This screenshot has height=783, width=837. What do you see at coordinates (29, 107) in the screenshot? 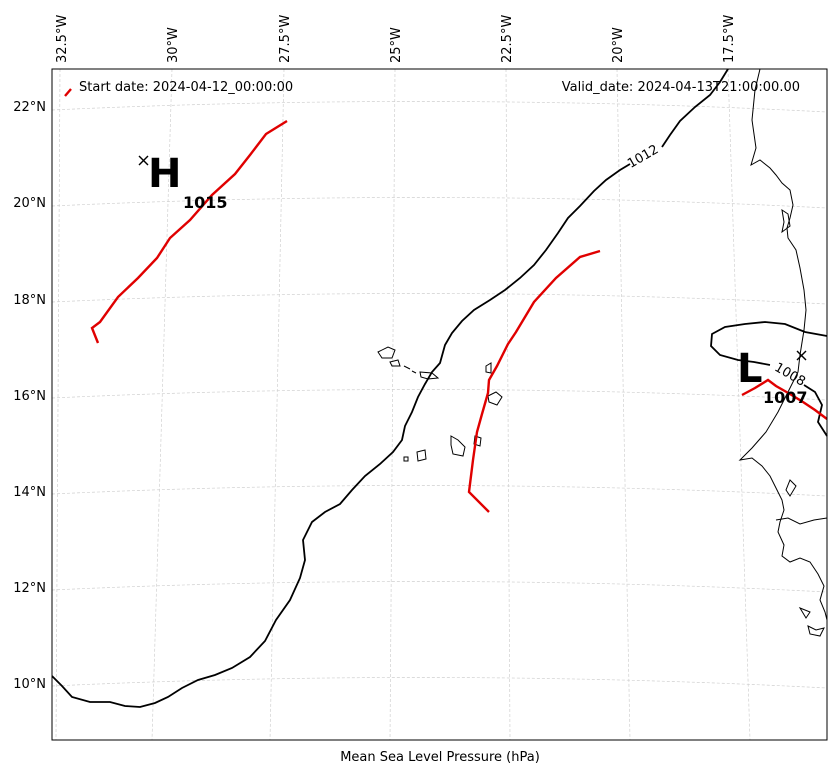
I see `lat-label-22: 22°N` at bounding box center [29, 107].